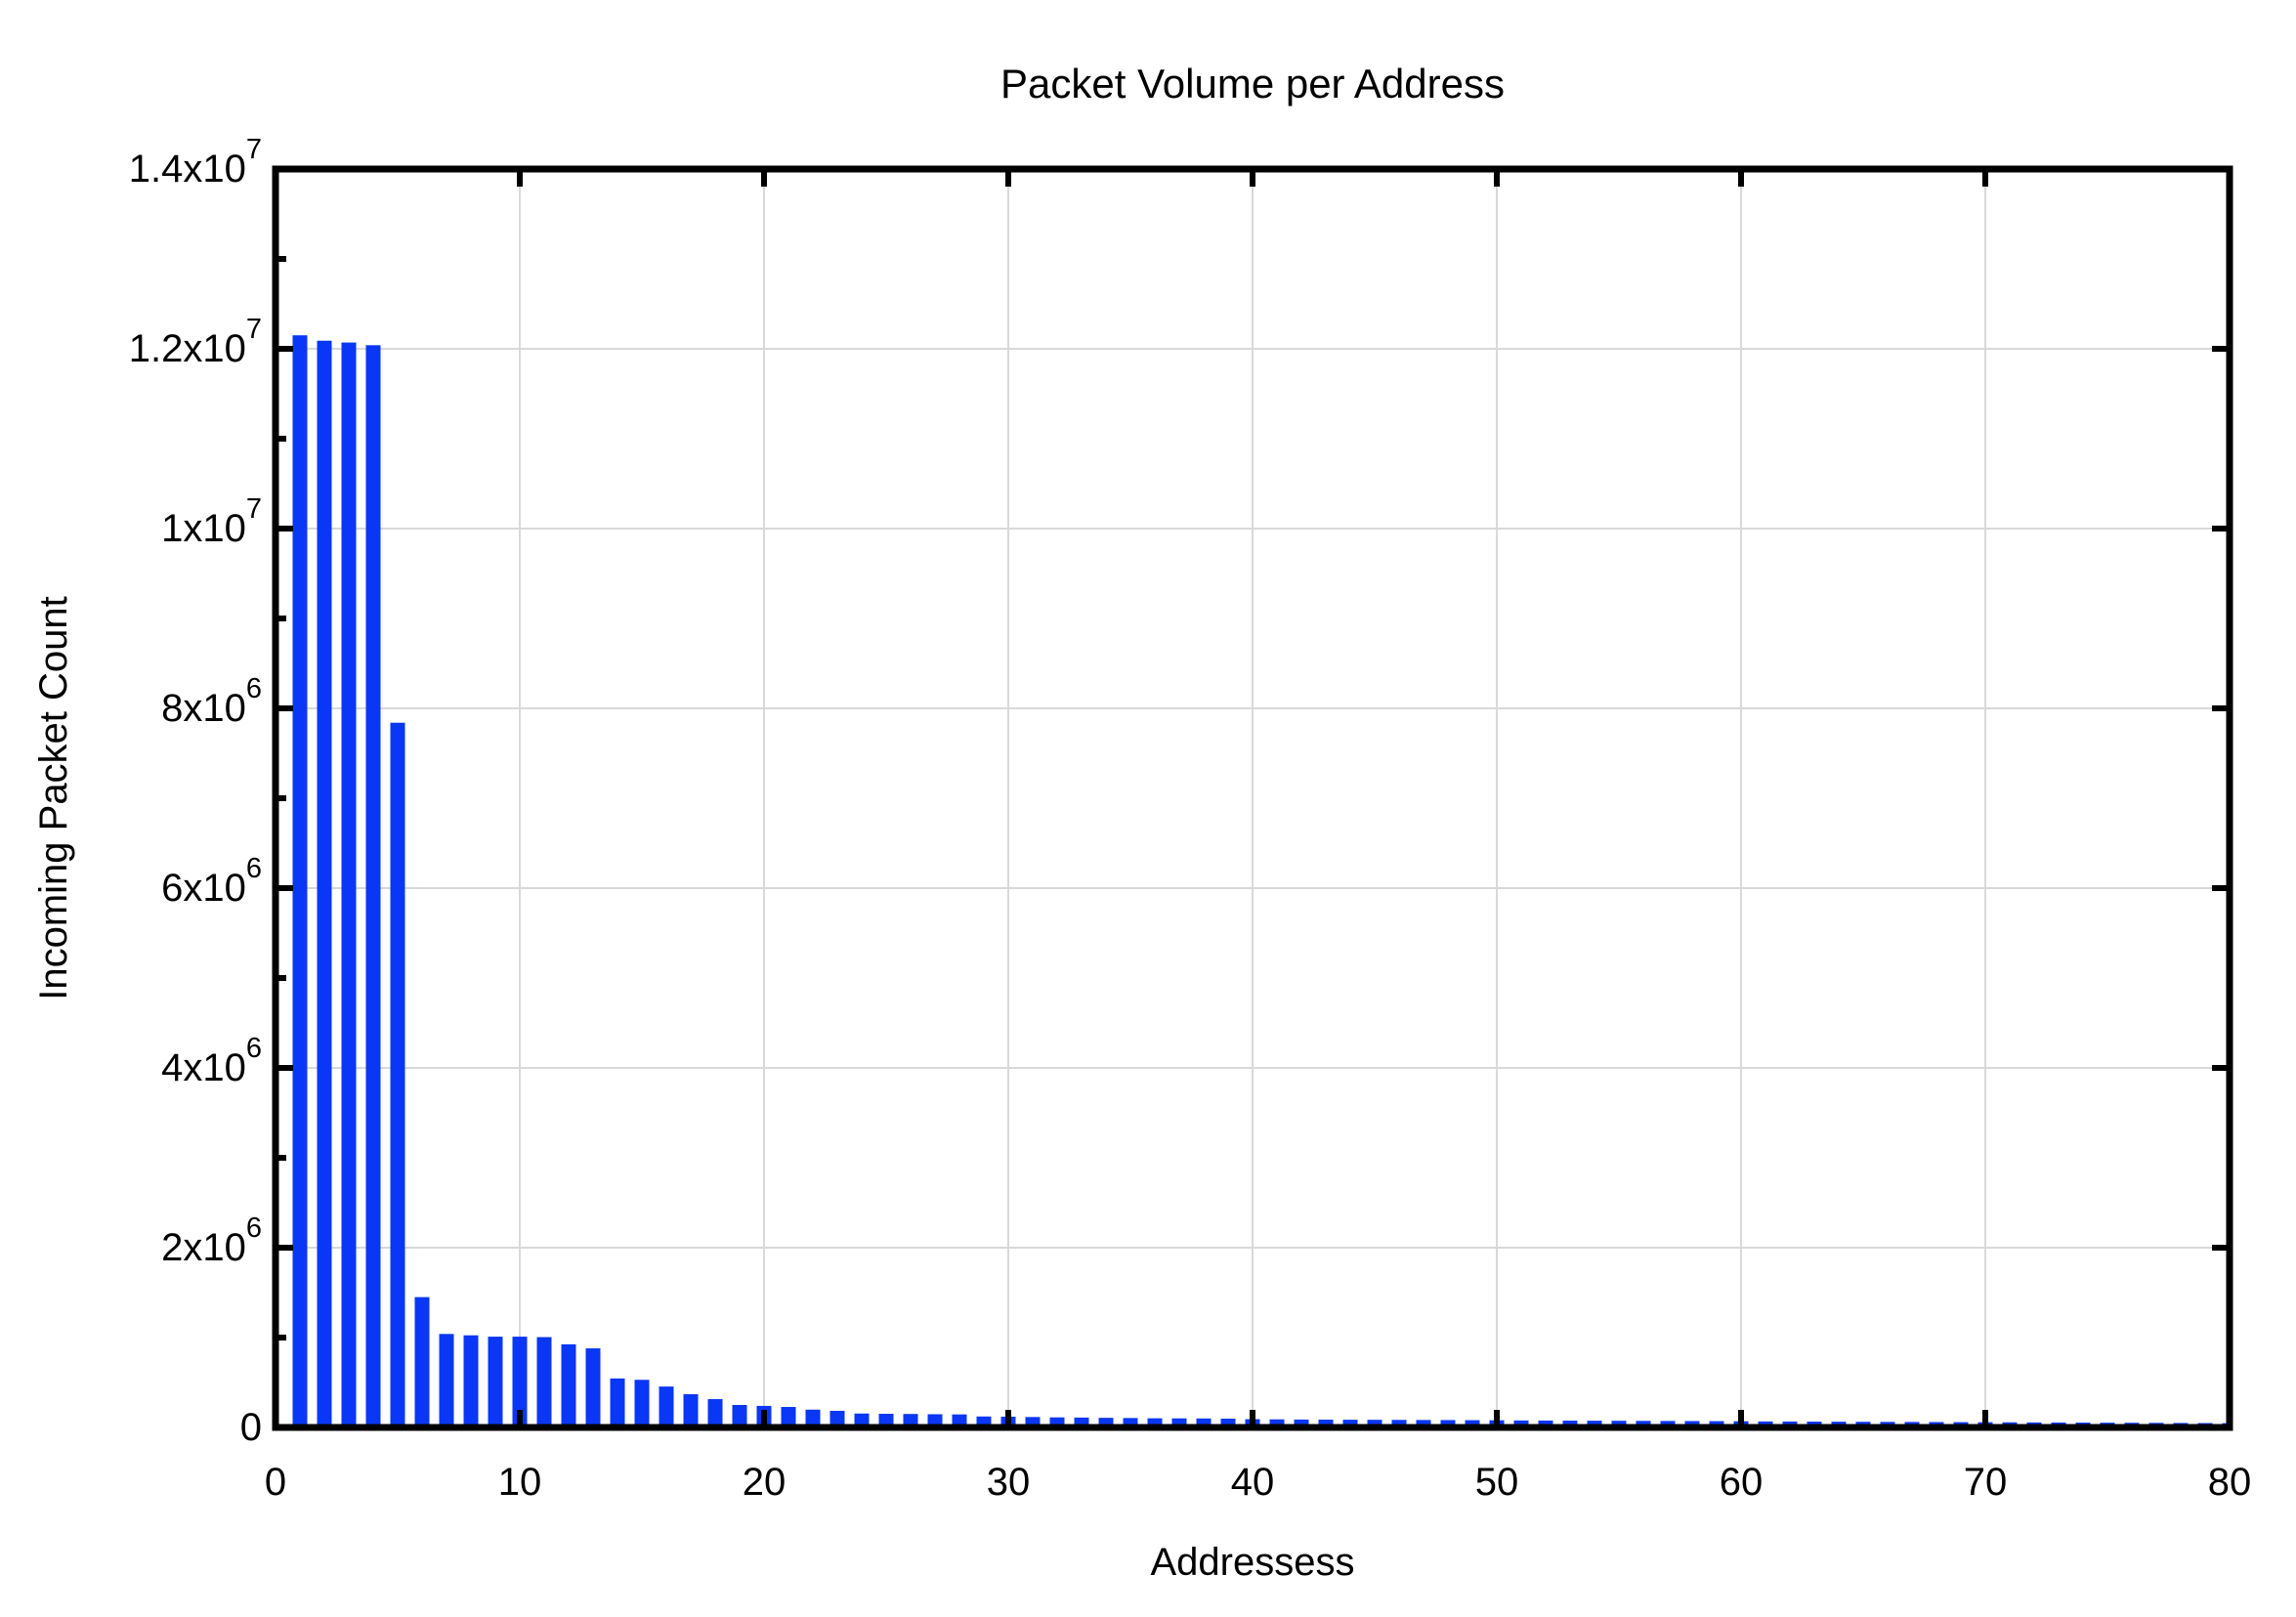 This screenshot has height=1617, width=2296. What do you see at coordinates (212, 881) in the screenshot?
I see `y-tick-label: 6x10⁶` at bounding box center [212, 881].